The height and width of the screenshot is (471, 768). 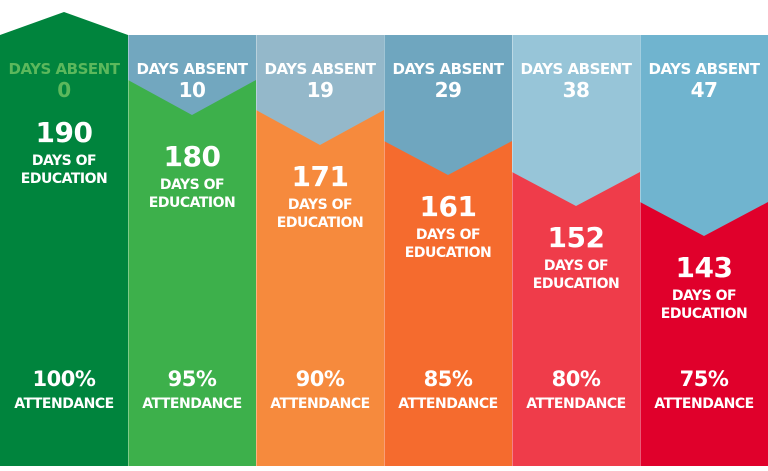 I want to click on days-of-education-value: 171, so click(x=320, y=176).